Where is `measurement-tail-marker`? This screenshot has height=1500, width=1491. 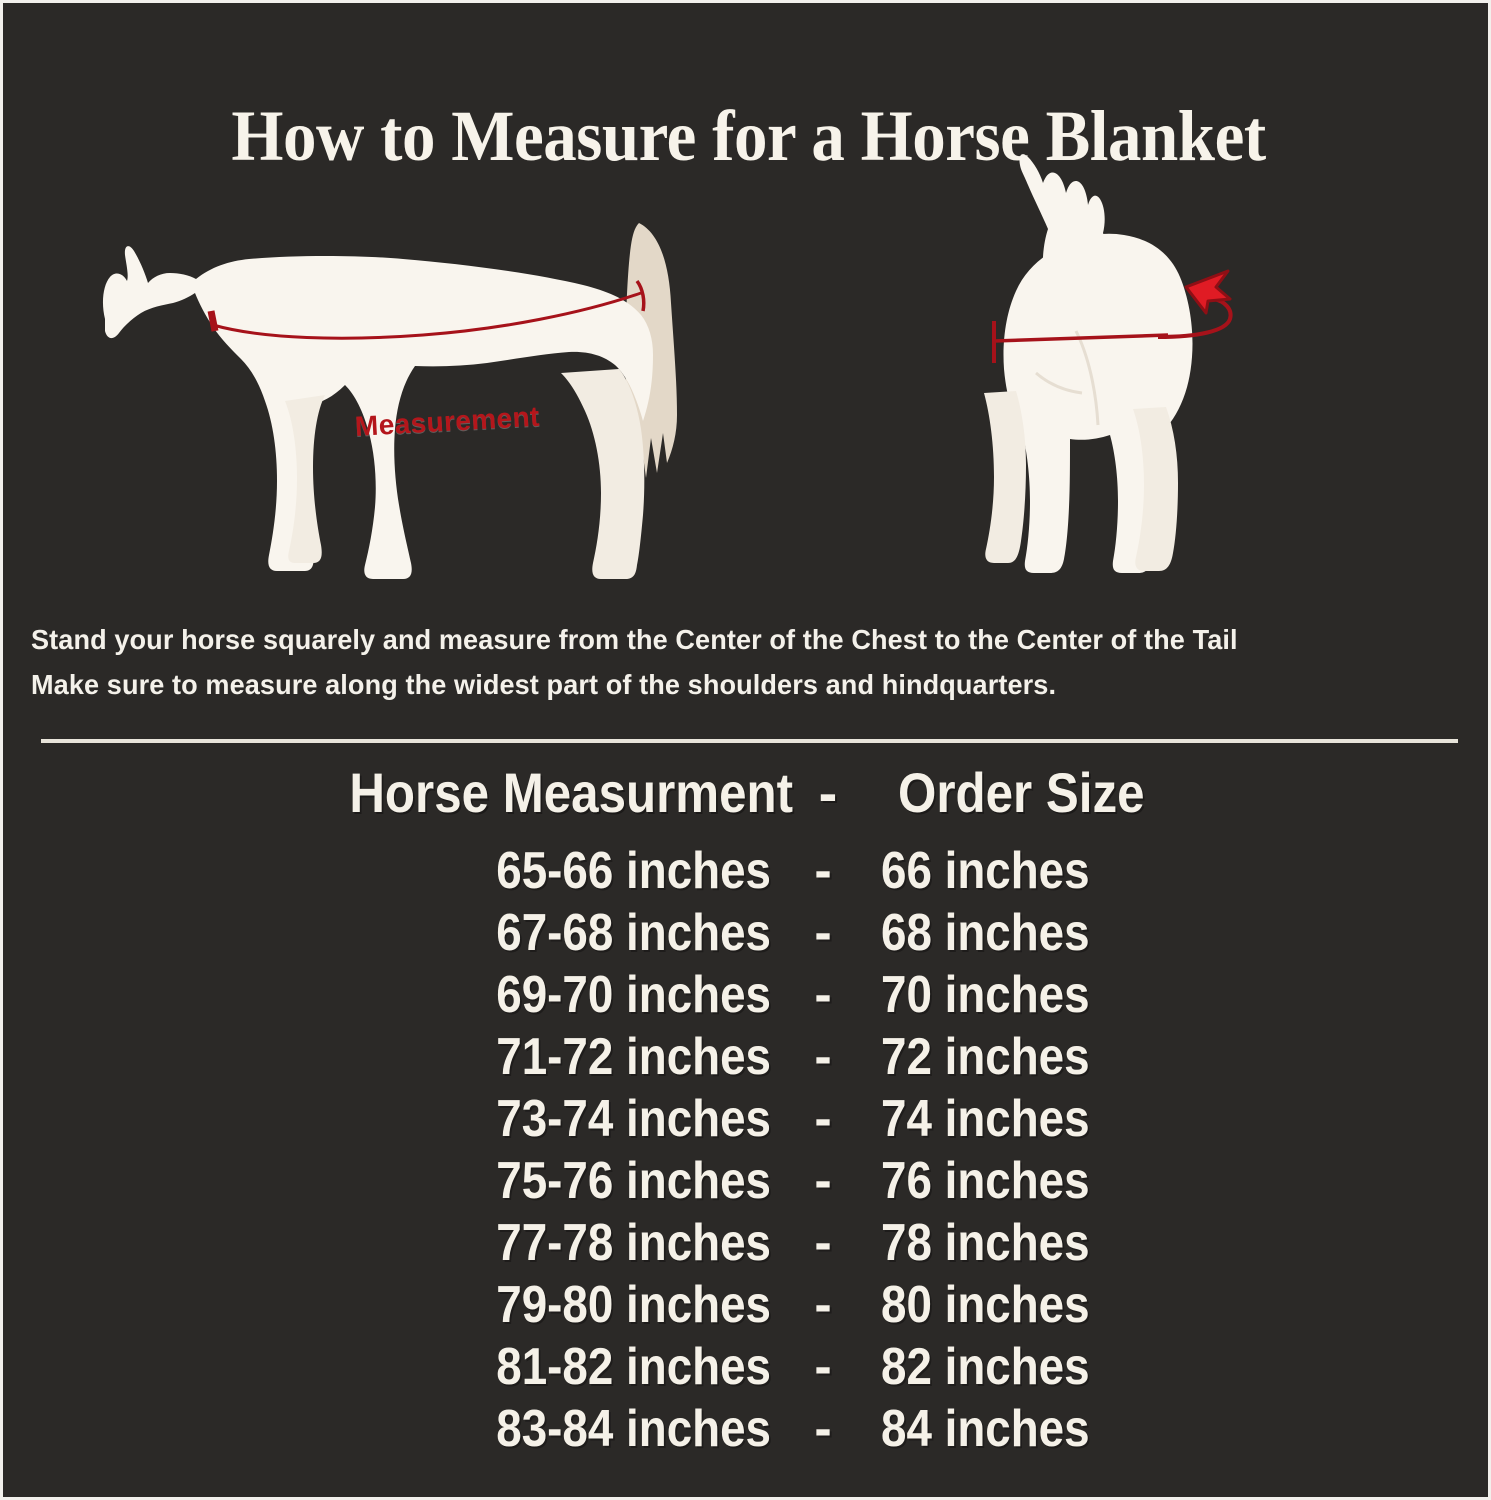 measurement-tail-marker is located at coordinates (640, 295).